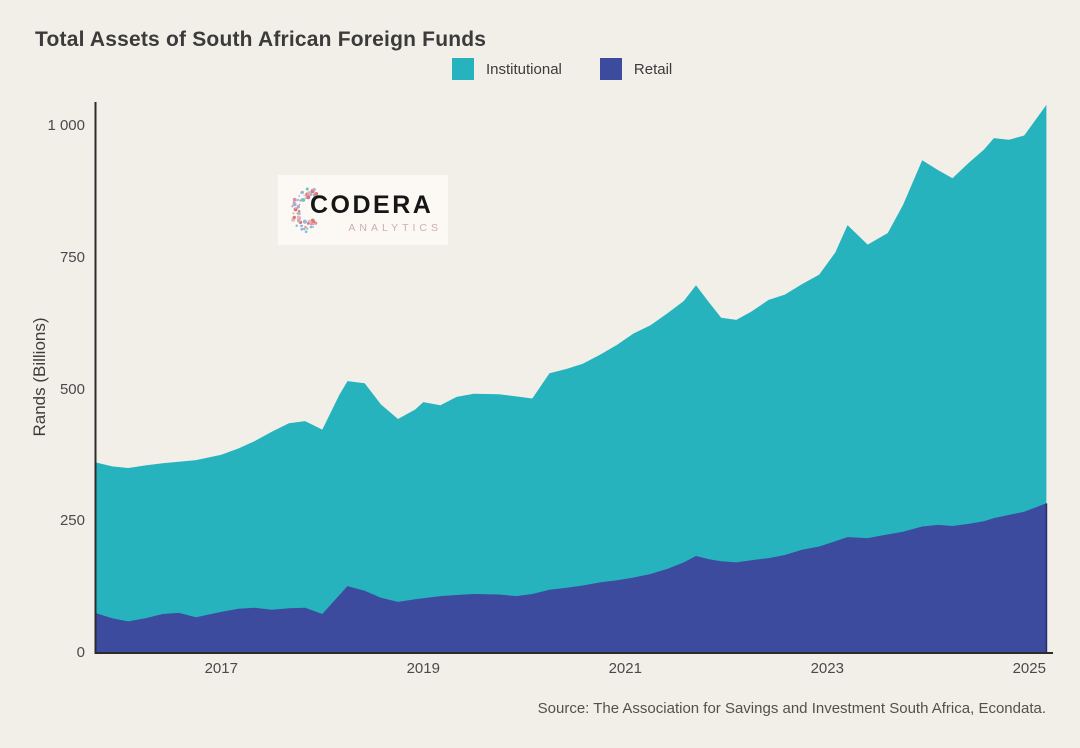  Describe the element at coordinates (423, 668) in the screenshot. I see `x-tick-label: 2019` at that location.